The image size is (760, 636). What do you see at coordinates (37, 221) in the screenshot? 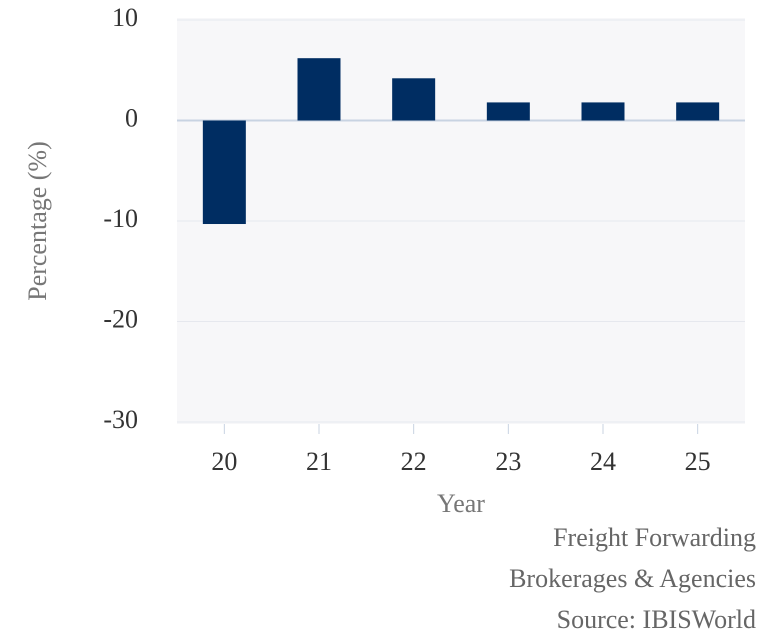
I see `y-axis-label: Percentage (%)` at bounding box center [37, 221].